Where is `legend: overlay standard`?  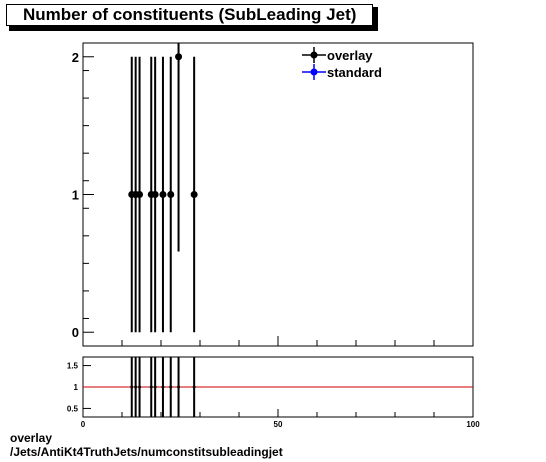 legend: overlay standard is located at coordinates (342, 63).